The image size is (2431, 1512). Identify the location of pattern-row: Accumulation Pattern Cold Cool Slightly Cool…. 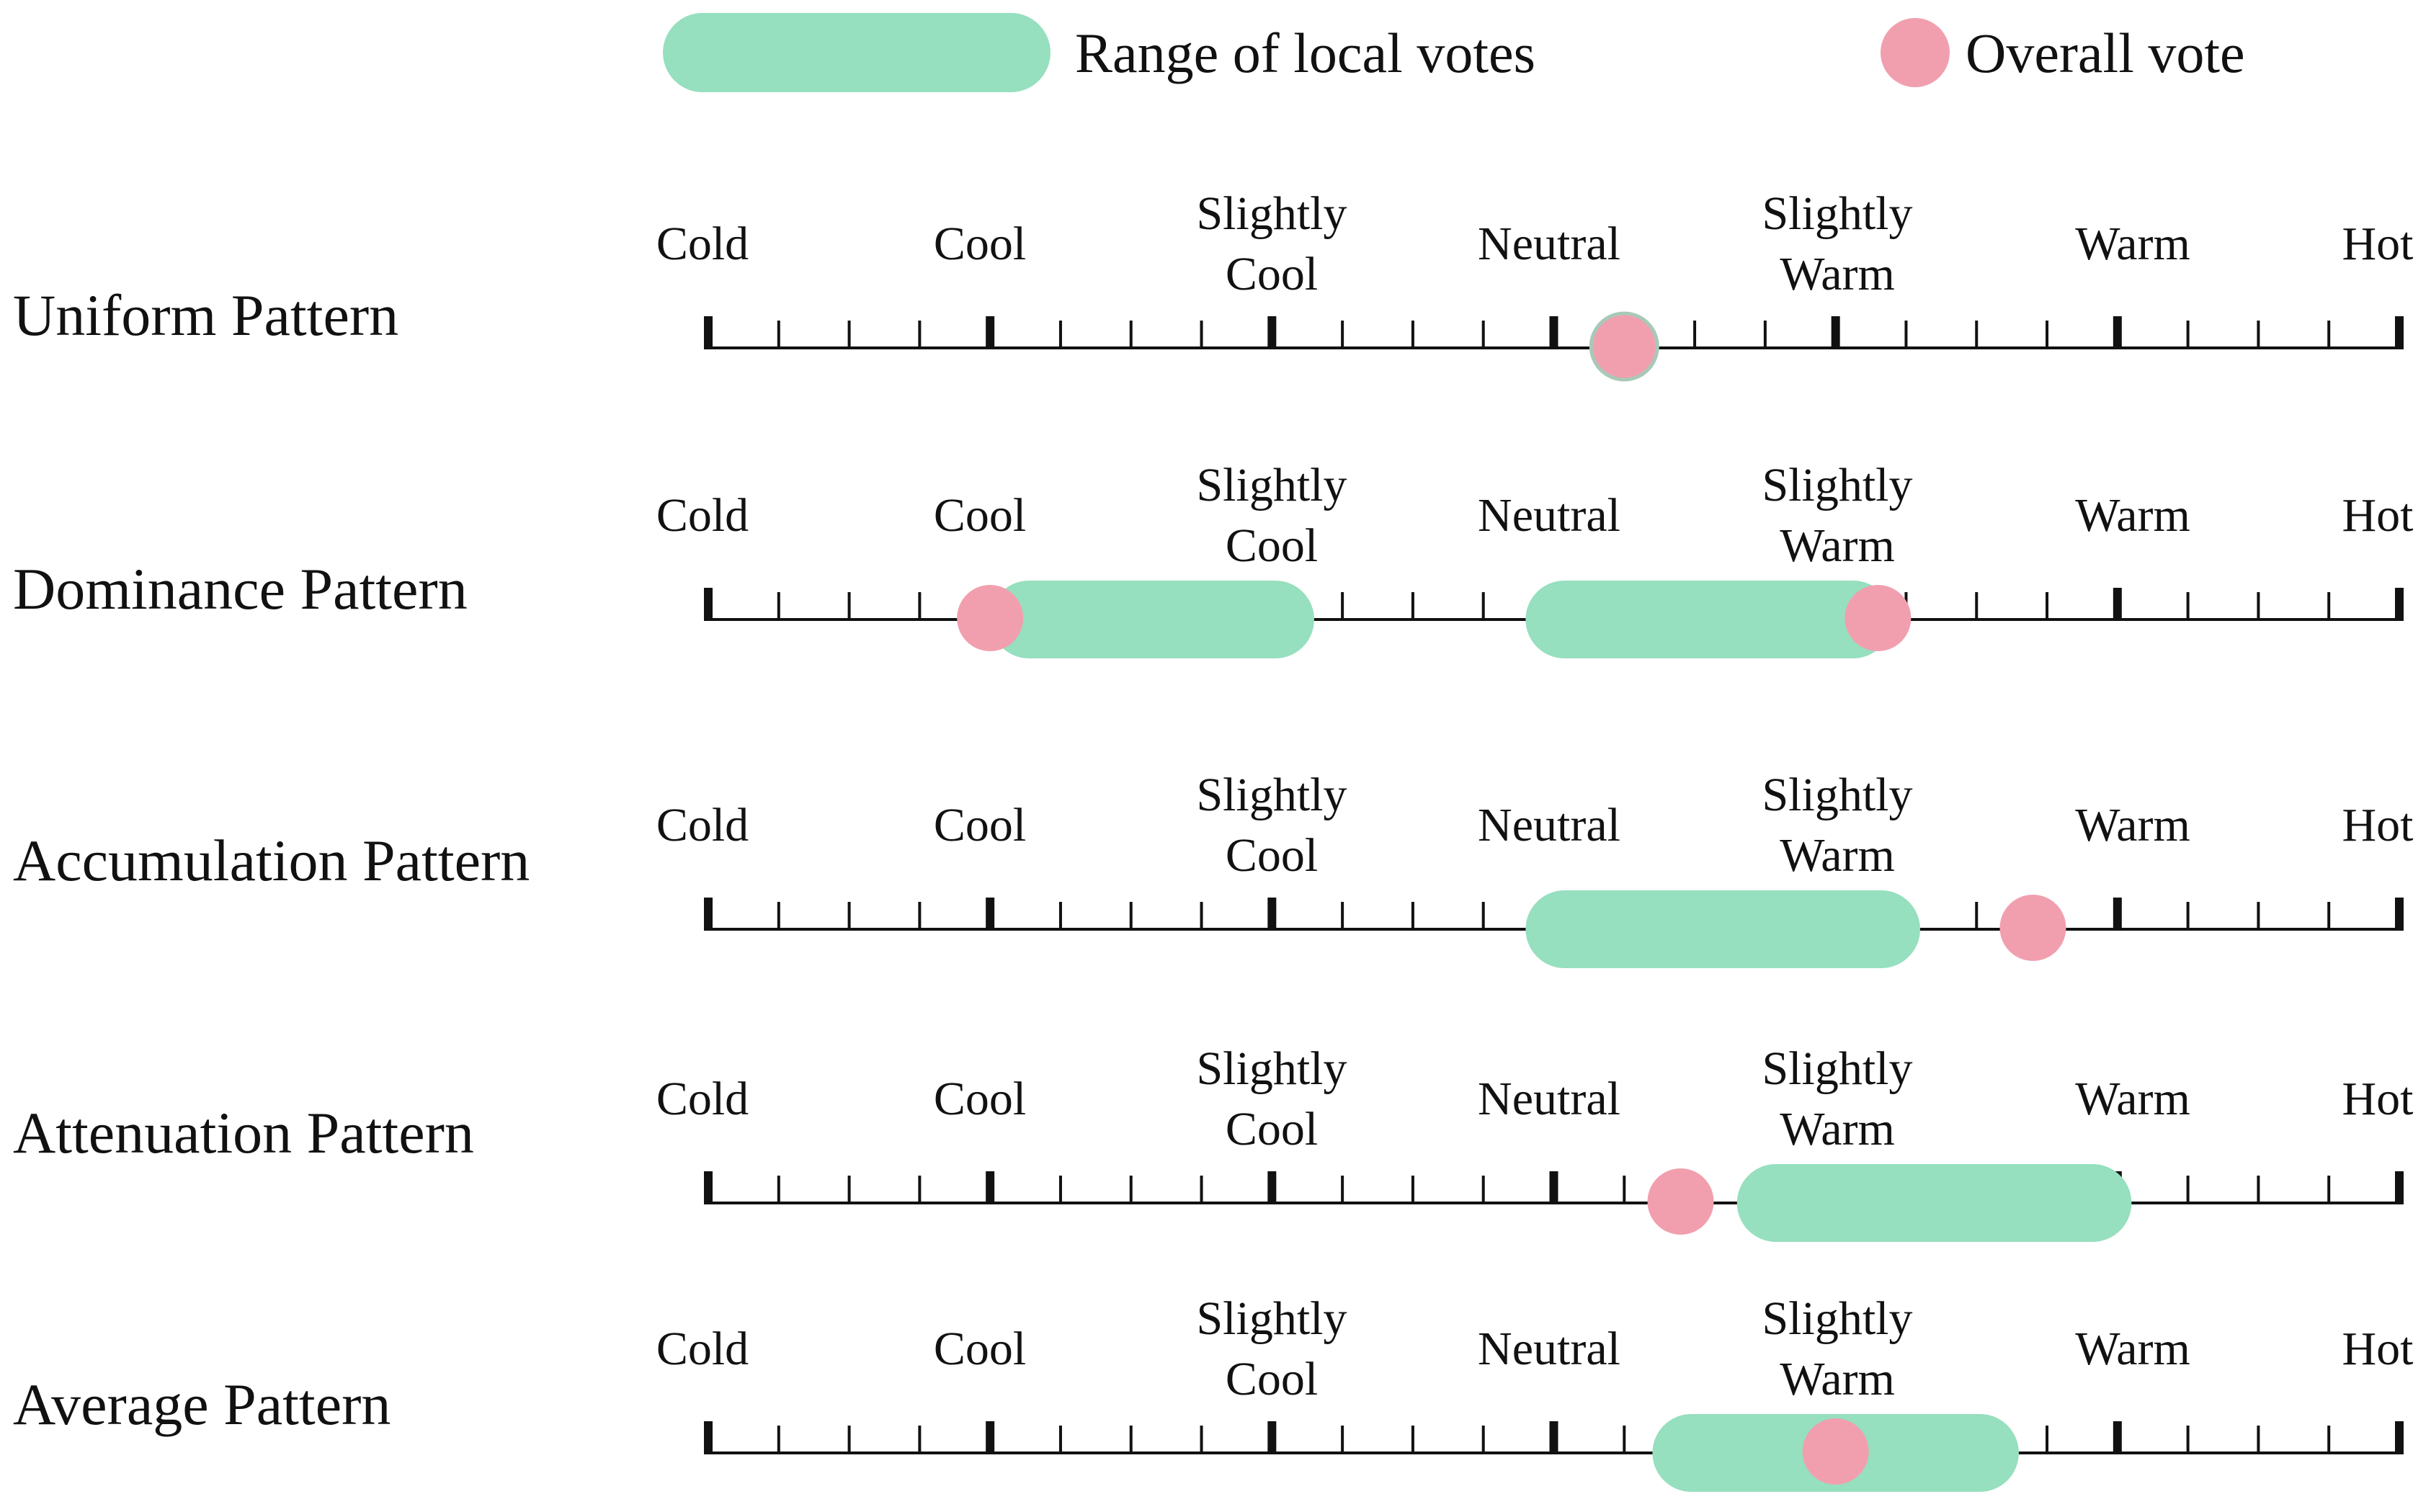
(1213, 868).